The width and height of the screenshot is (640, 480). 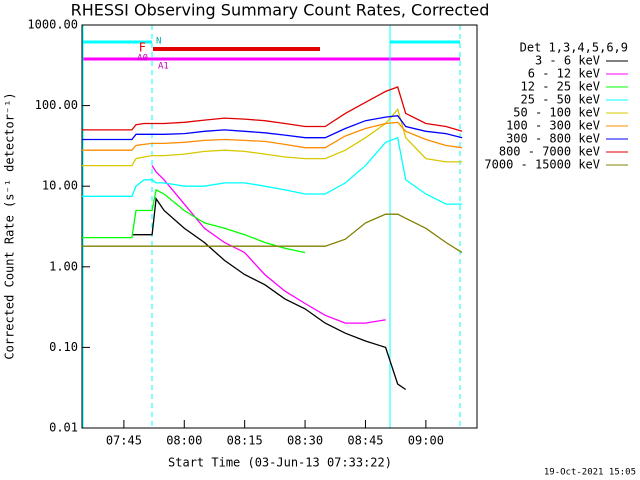 What do you see at coordinates (163, 67) in the screenshot?
I see `annotation: A1` at bounding box center [163, 67].